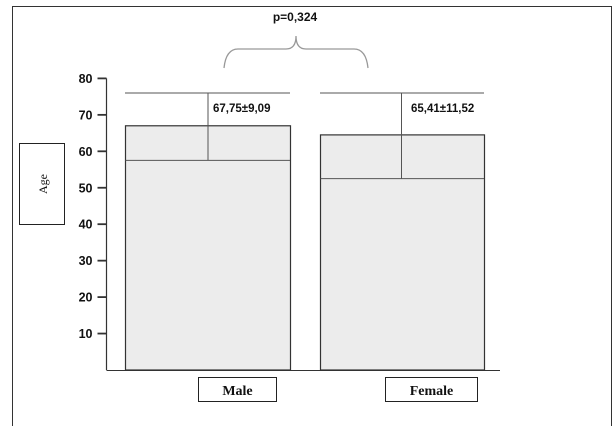 This screenshot has height=426, width=616. I want to click on y-axis-label-box, so click(42, 184).